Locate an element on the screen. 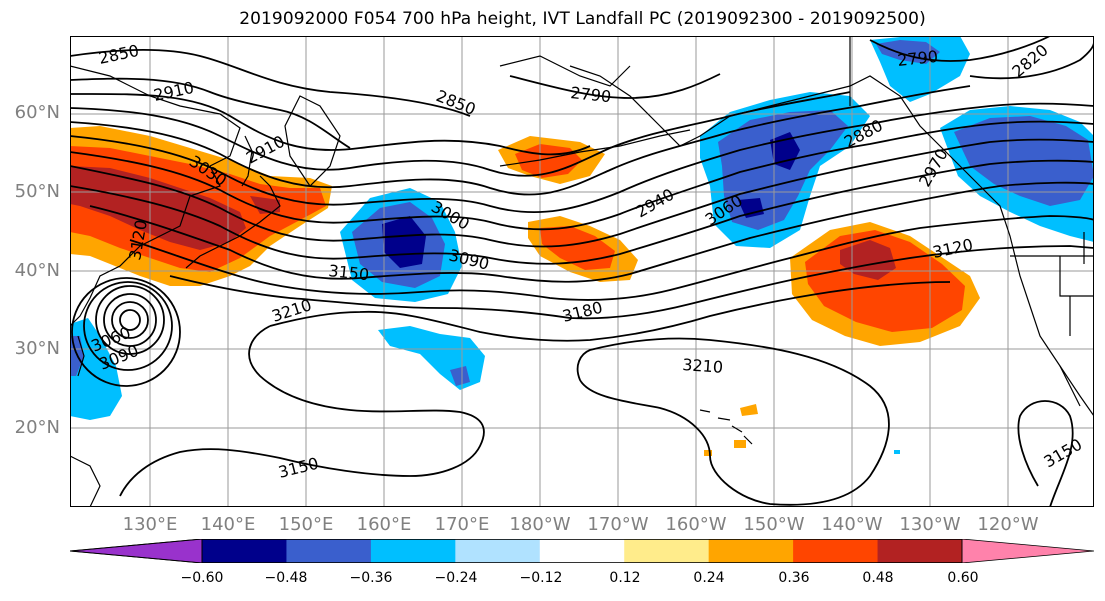 Image resolution: width=1105 pixels, height=601 pixels. contour-label: 2820 is located at coordinates (1029, 60).